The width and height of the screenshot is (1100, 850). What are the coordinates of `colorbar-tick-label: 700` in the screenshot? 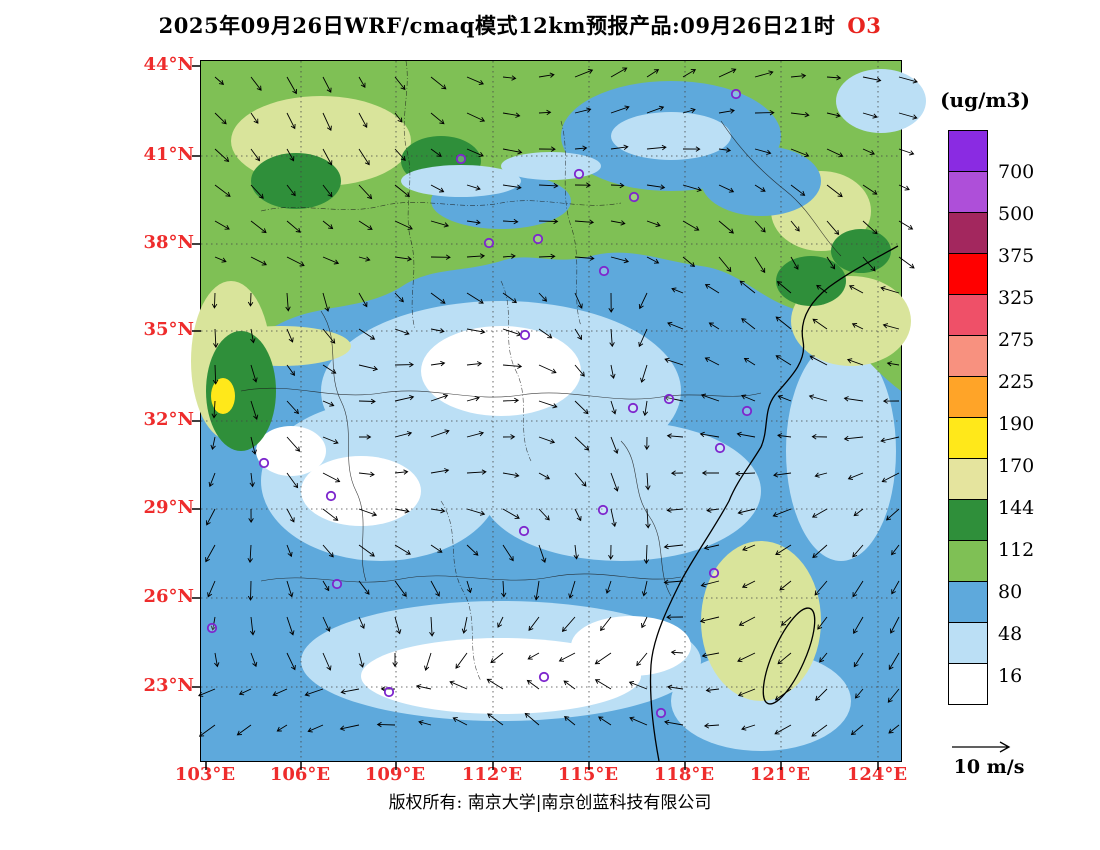 It's located at (1016, 172).